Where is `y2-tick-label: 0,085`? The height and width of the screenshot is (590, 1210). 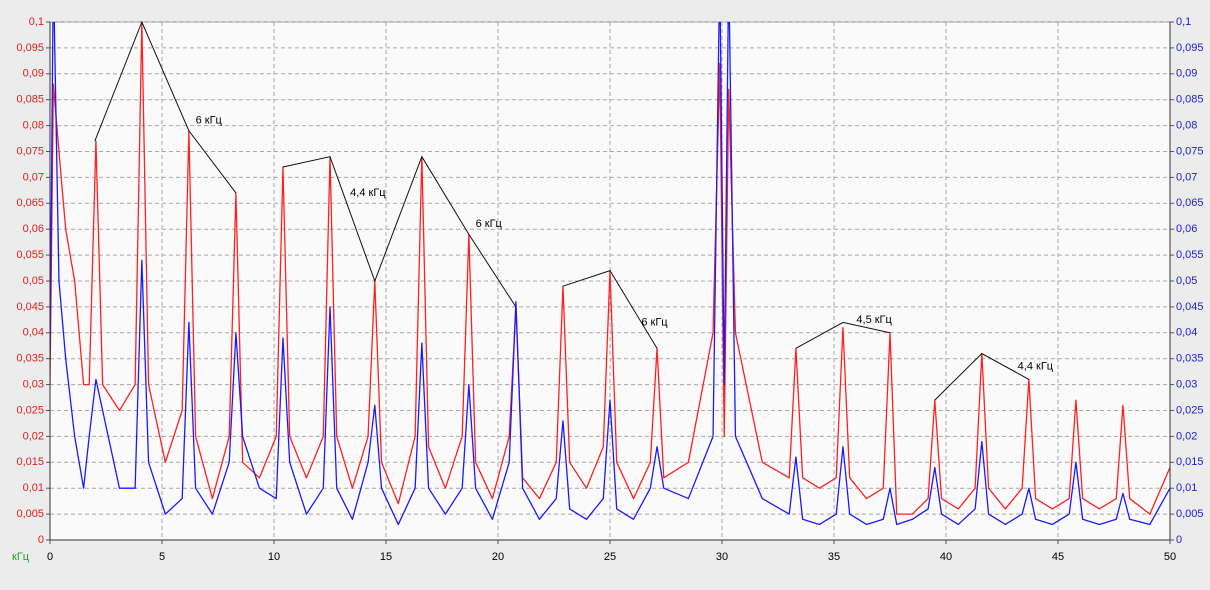 y2-tick-label: 0,085 is located at coordinates (1190, 100).